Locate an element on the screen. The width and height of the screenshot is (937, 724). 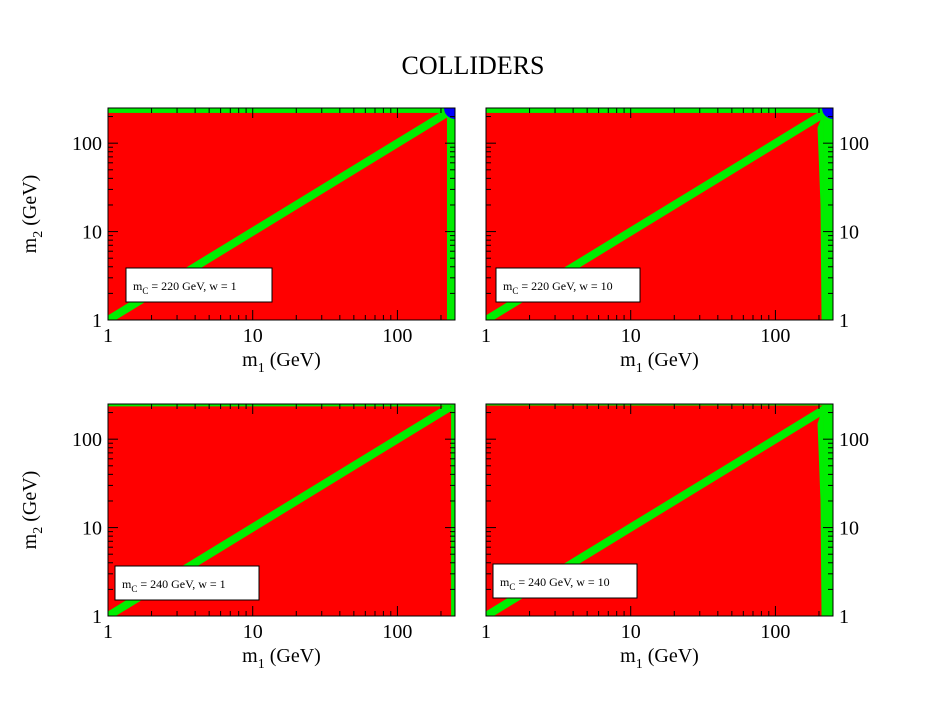
param-label-value: = 240 GeV, w = 10 is located at coordinates (562, 582).